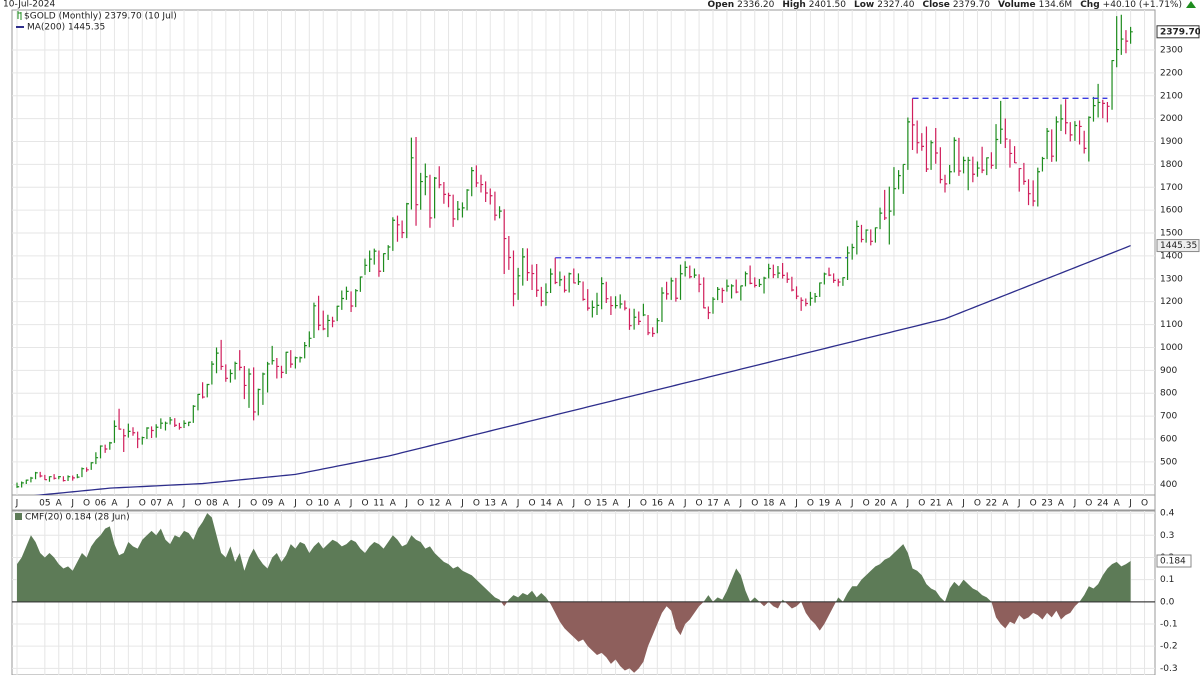 Image resolution: width=1200 pixels, height=679 pixels. What do you see at coordinates (378, 504) in the screenshot?
I see `x-tick-label: 11` at bounding box center [378, 504].